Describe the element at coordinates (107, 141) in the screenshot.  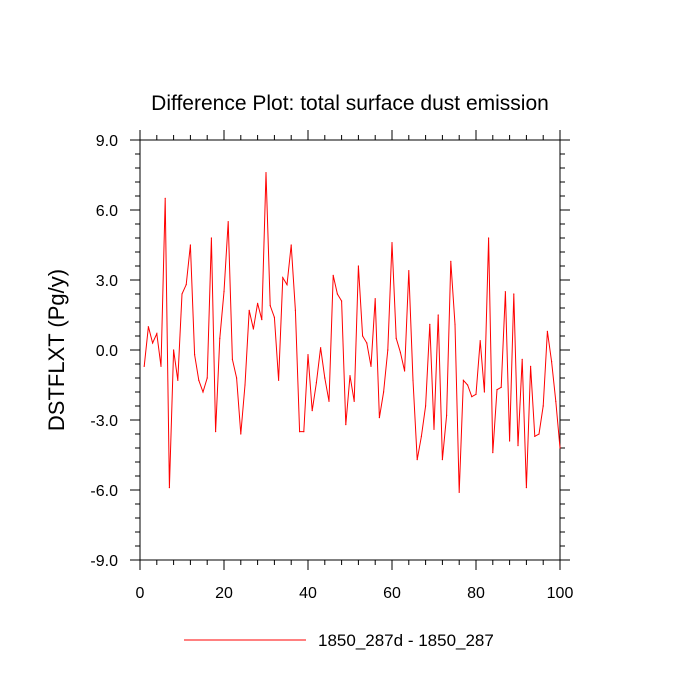
I see `y-tick-label: 9.0` at that location.